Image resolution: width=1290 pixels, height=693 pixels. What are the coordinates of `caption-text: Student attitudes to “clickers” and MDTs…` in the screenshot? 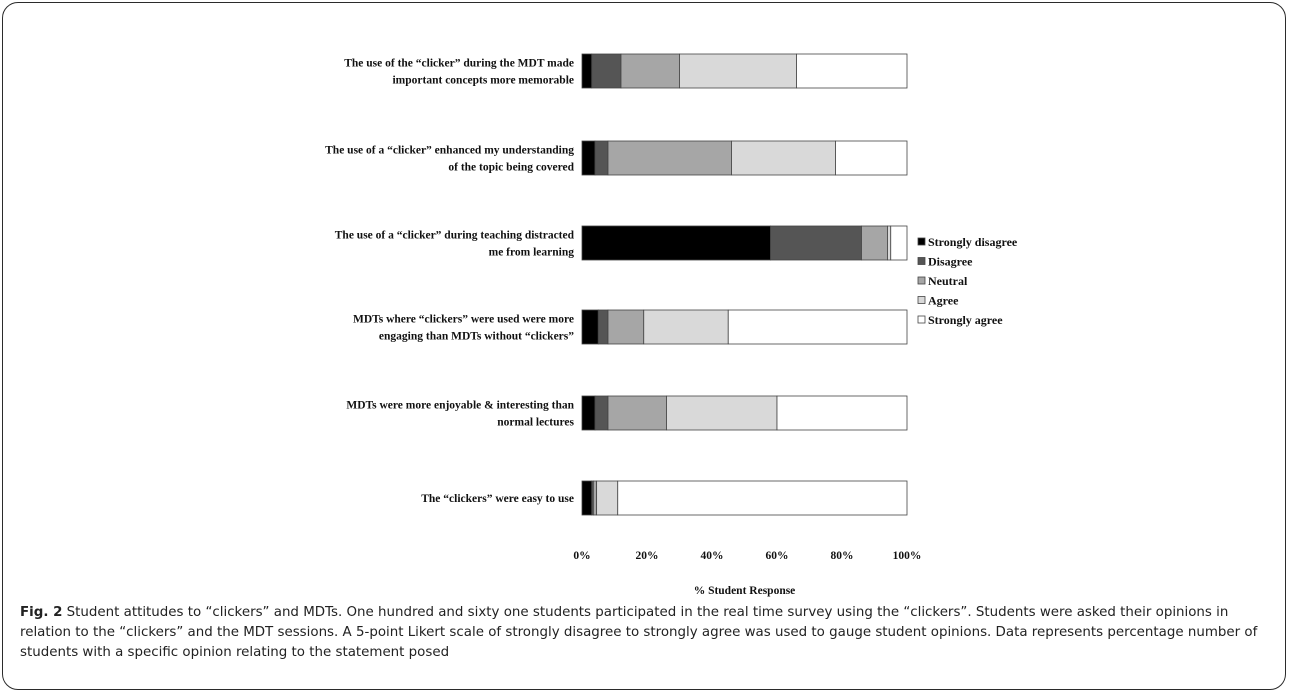 It's located at (639, 632).